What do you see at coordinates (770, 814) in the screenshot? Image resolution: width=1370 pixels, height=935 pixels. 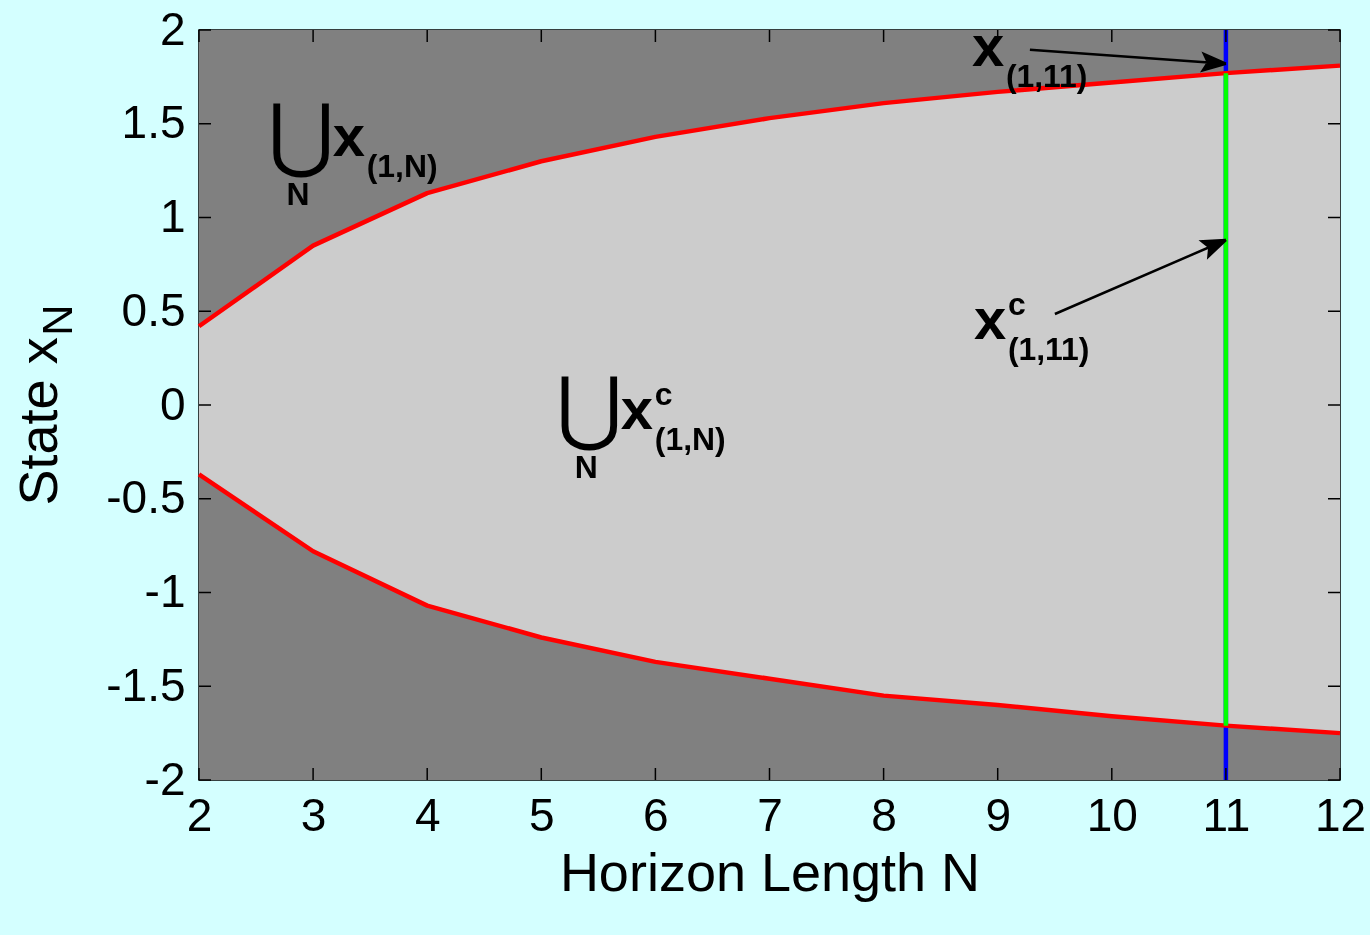 I see `x-tick-label: 7` at bounding box center [770, 814].